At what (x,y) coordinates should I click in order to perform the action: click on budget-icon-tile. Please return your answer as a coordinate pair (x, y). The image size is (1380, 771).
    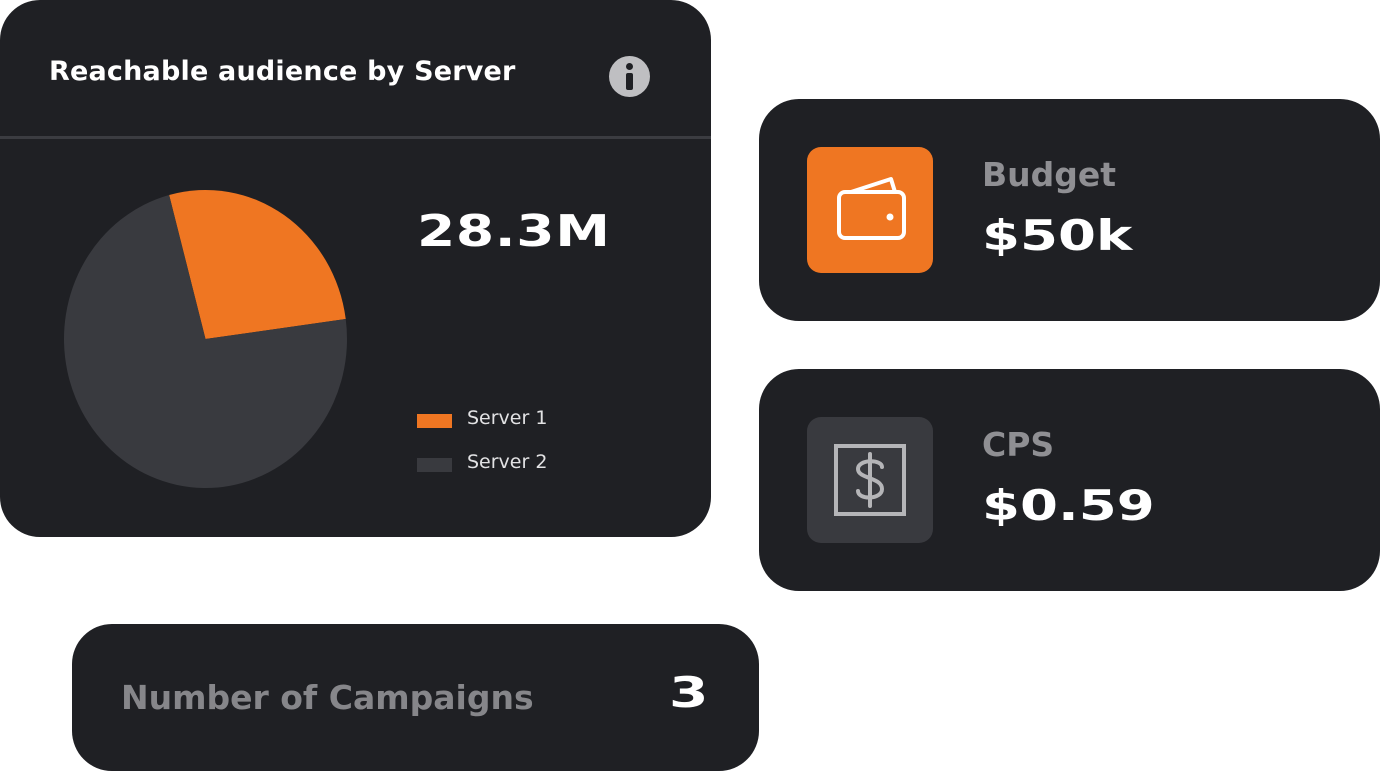
    Looking at the image, I should click on (870, 210).